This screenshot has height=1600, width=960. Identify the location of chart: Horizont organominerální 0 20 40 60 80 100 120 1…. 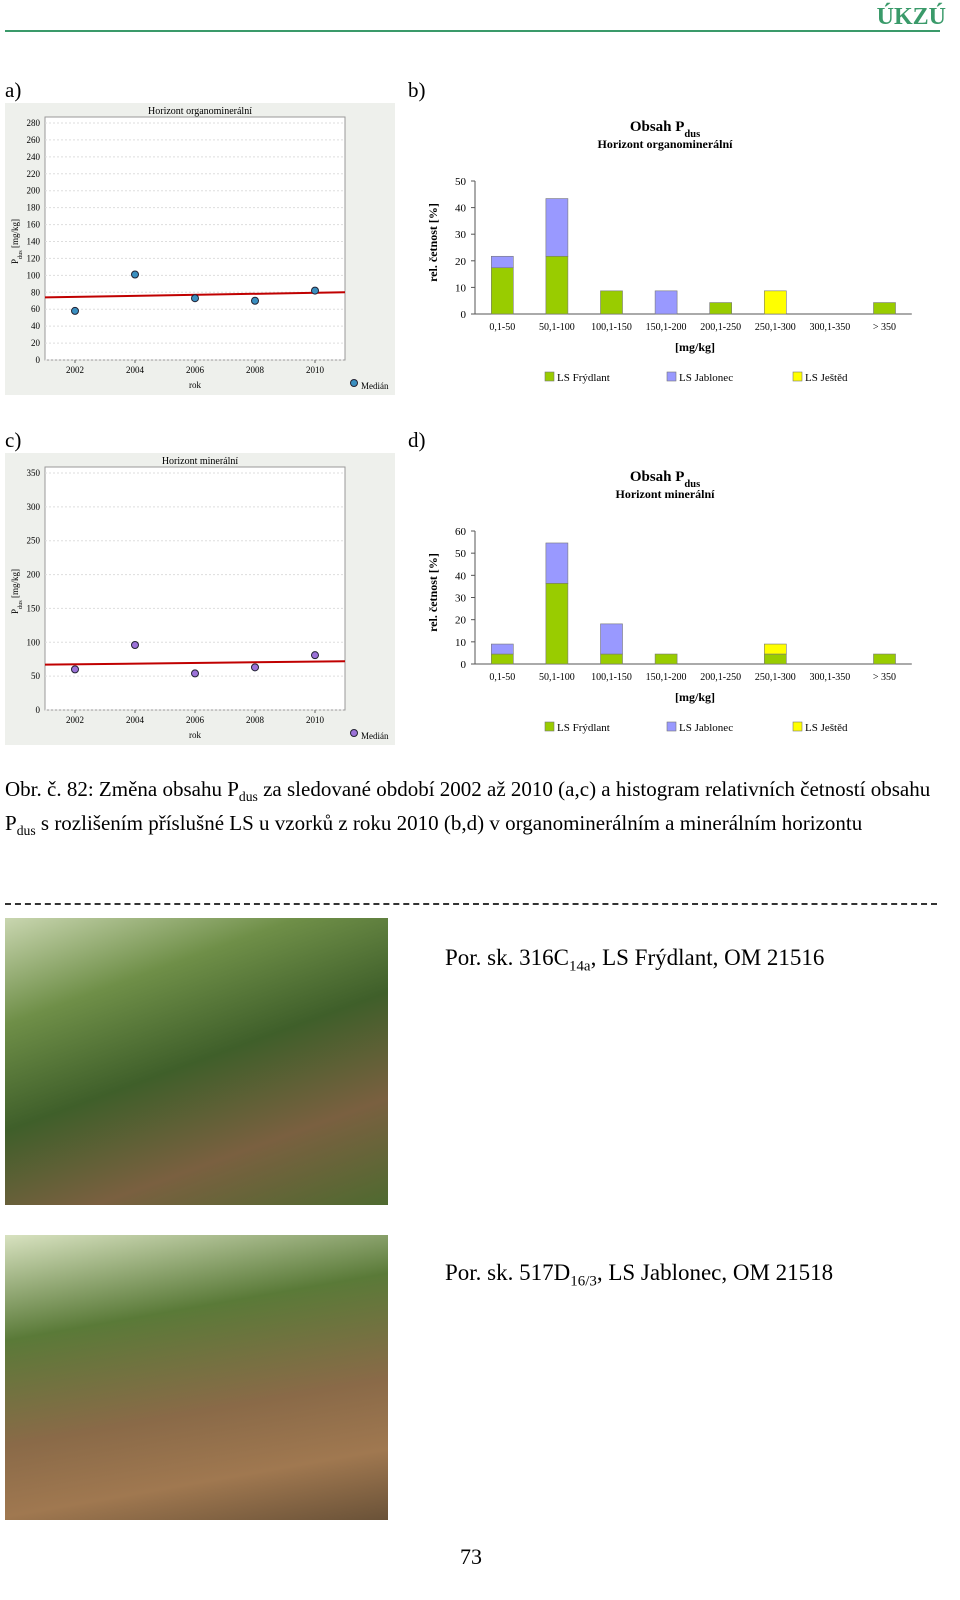
(200, 249).